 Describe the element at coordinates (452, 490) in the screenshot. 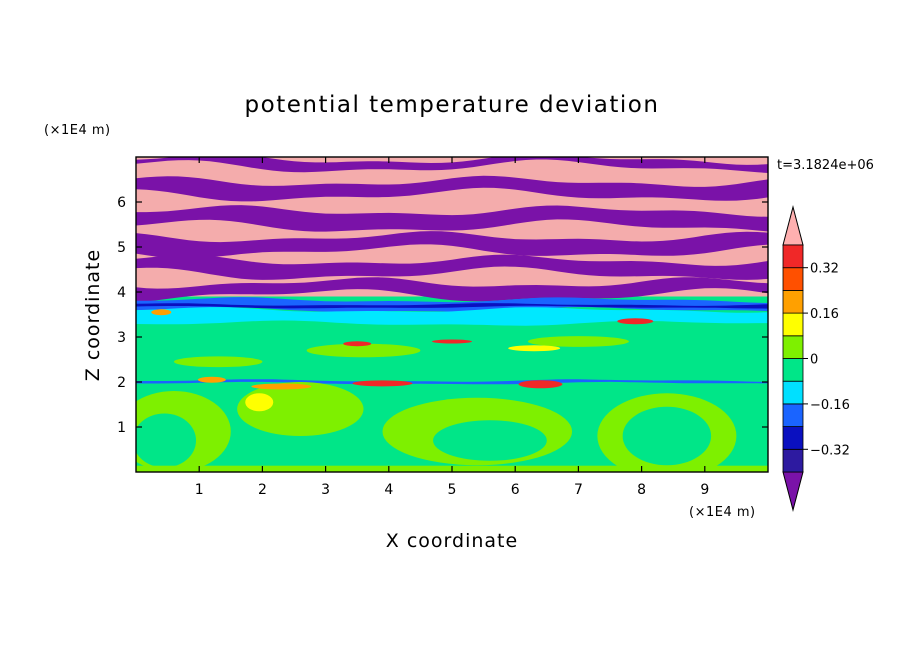

I see `x-tick-label: 5` at that location.